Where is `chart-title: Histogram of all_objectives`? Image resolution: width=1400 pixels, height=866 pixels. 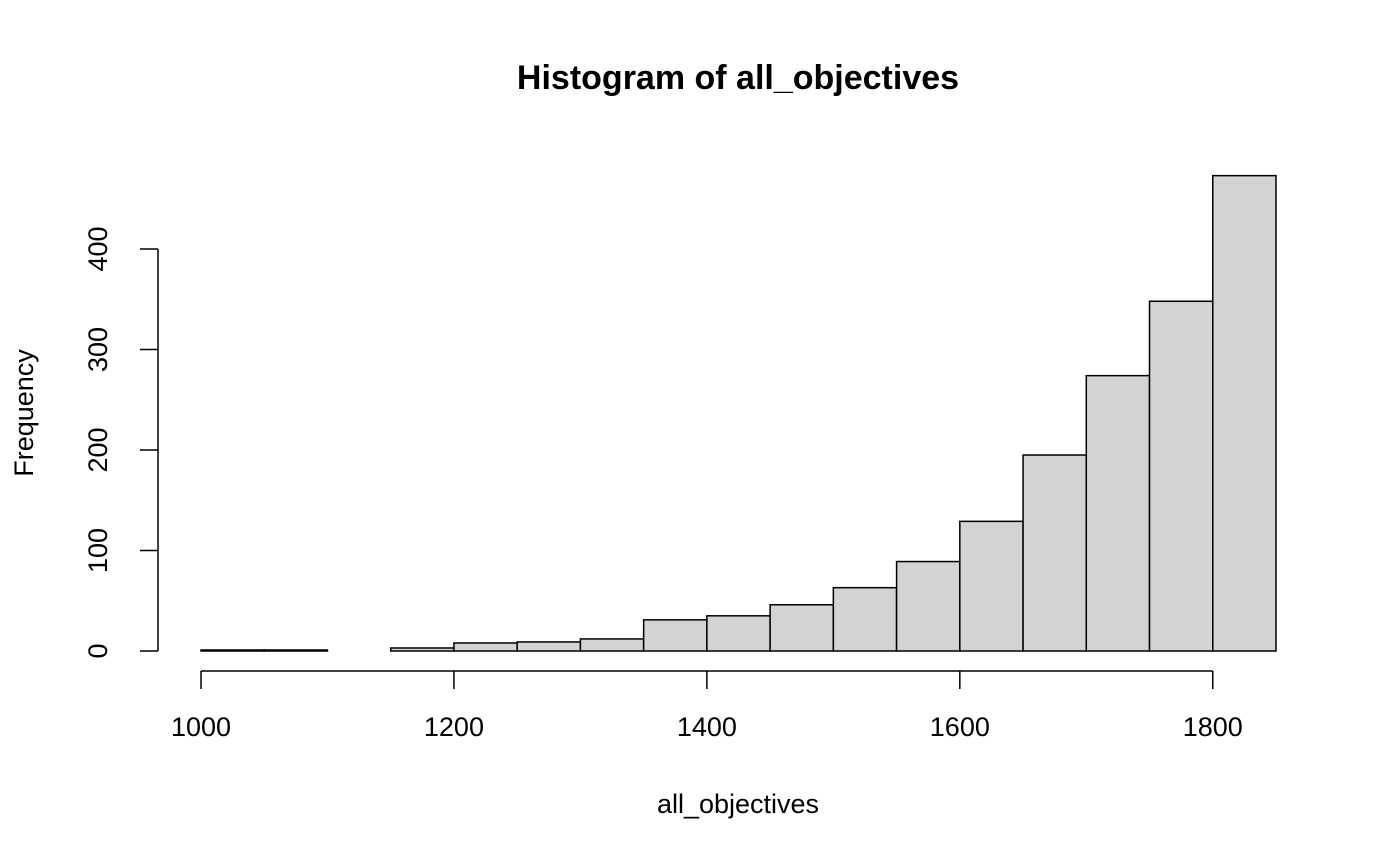 chart-title: Histogram of all_objectives is located at coordinates (738, 78).